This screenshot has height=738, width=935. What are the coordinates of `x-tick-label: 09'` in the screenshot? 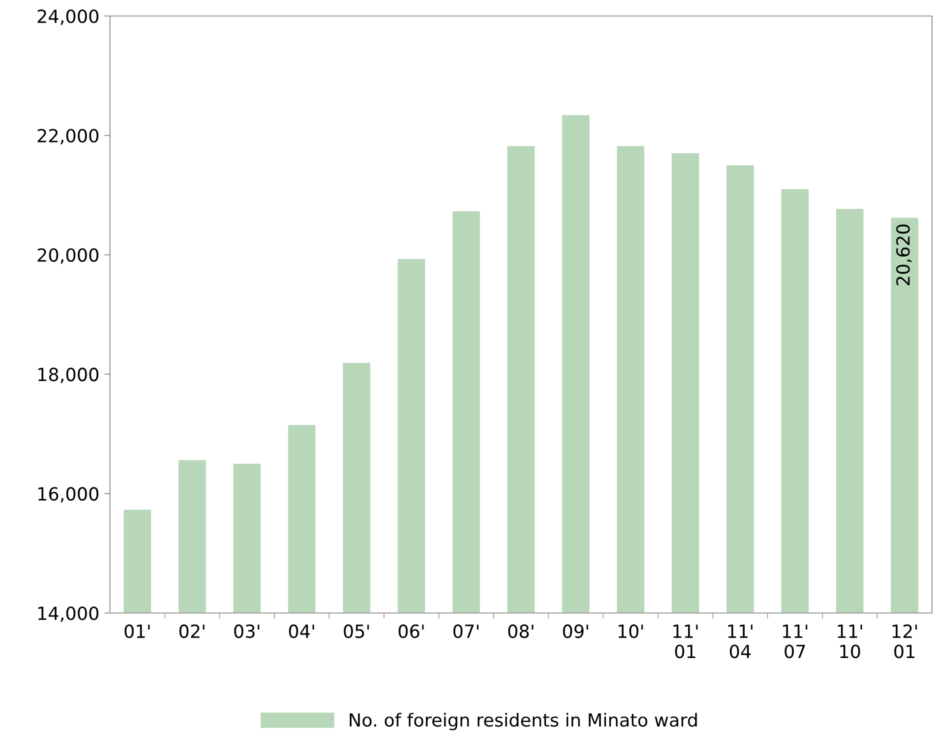 It's located at (575, 631).